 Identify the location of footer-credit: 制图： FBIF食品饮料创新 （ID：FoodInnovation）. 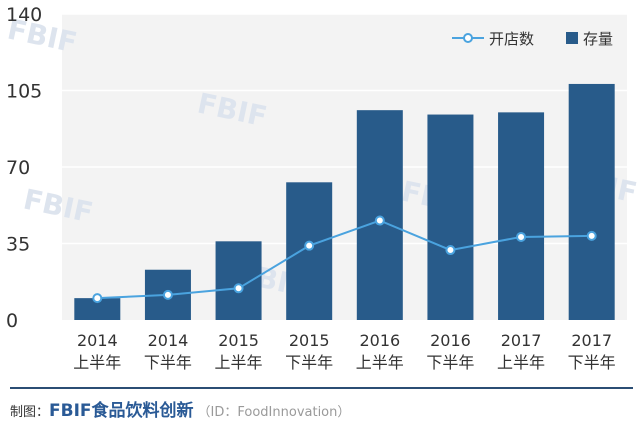
(180, 408).